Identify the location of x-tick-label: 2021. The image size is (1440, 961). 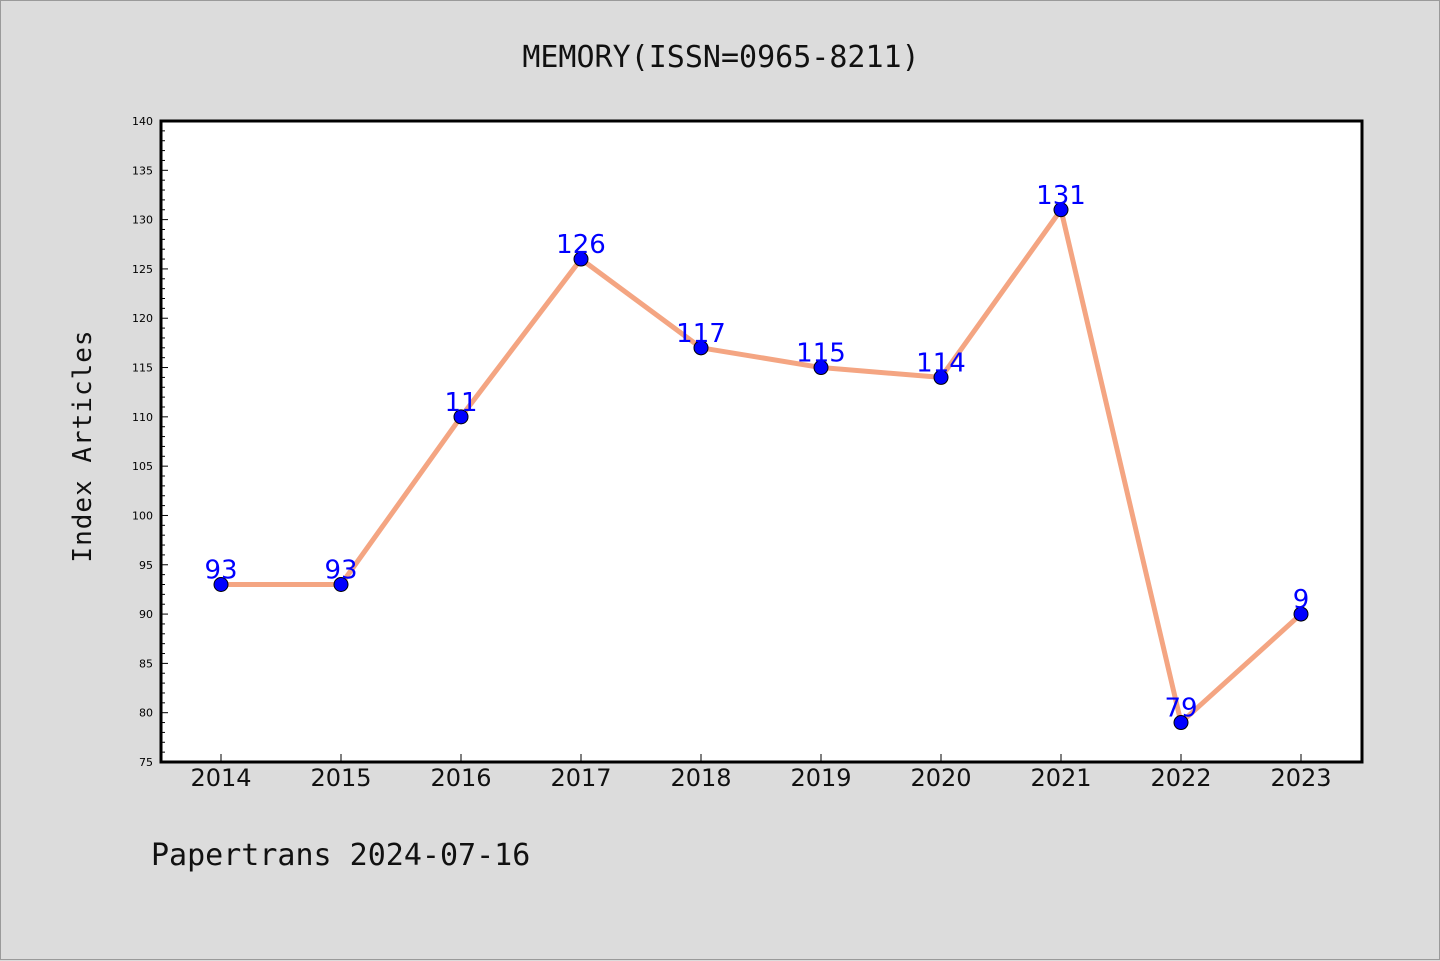
(1060, 778).